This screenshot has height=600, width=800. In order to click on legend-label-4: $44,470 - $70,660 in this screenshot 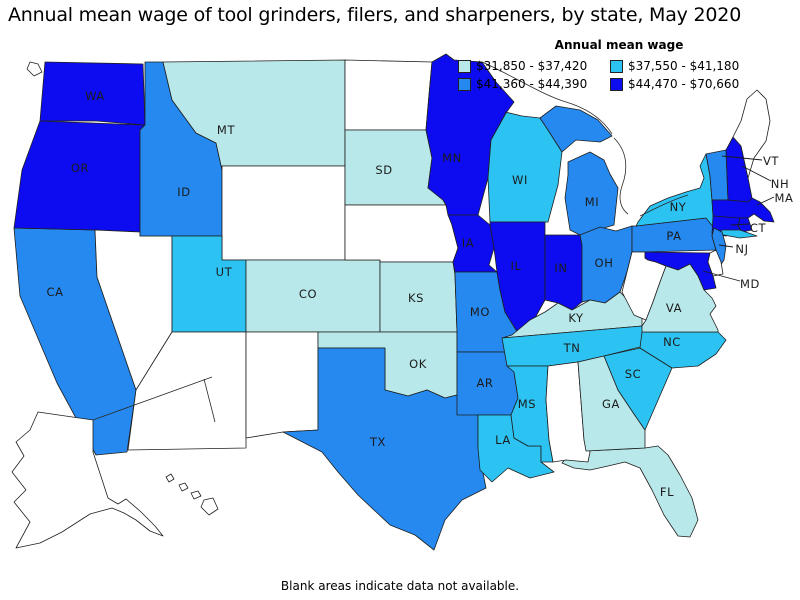, I will do `click(684, 84)`.